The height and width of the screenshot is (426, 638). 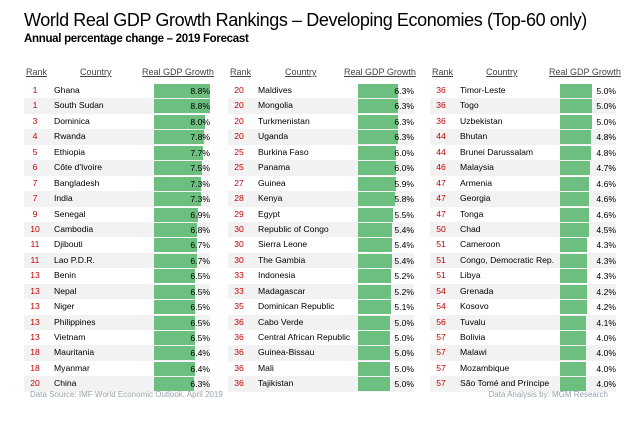 I want to click on growth-value-label: 4.7%, so click(x=606, y=168).